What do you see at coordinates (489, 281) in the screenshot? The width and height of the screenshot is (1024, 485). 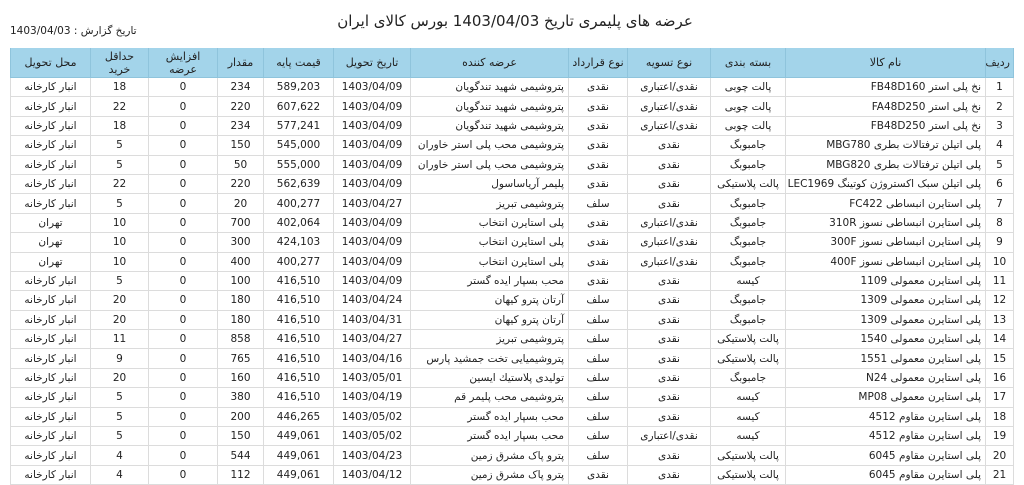 I see `cell-supplier: محب بسپار ایده گستر` at bounding box center [489, 281].